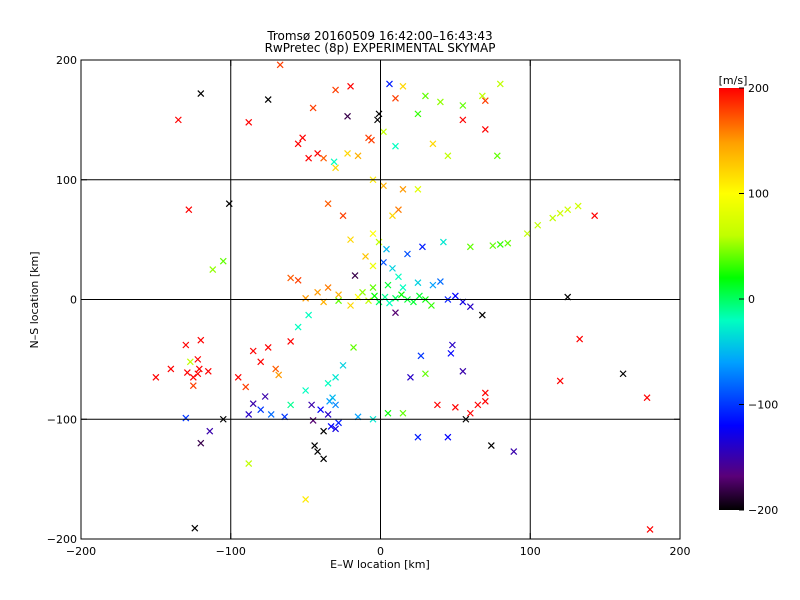 This screenshot has height=600, width=800. What do you see at coordinates (231, 551) in the screenshot?
I see `x-tick-label: −100` at bounding box center [231, 551].